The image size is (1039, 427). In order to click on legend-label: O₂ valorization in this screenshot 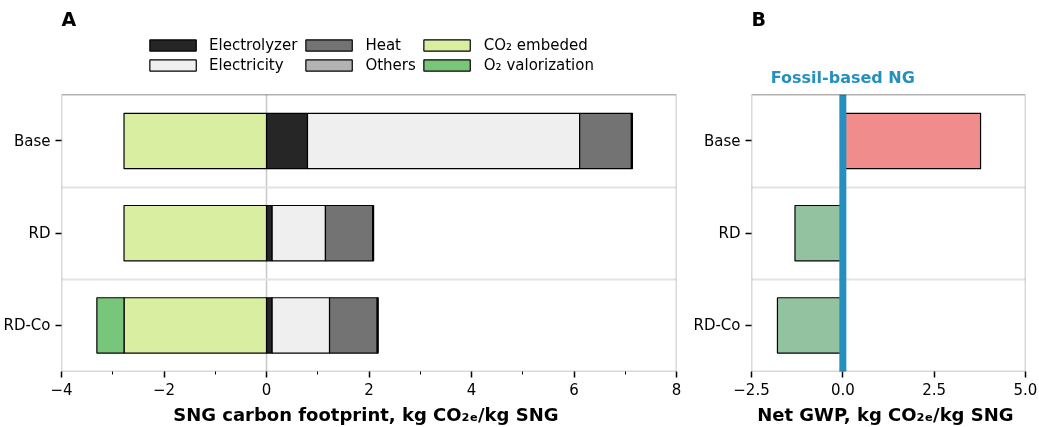, I will do `click(538, 65)`.